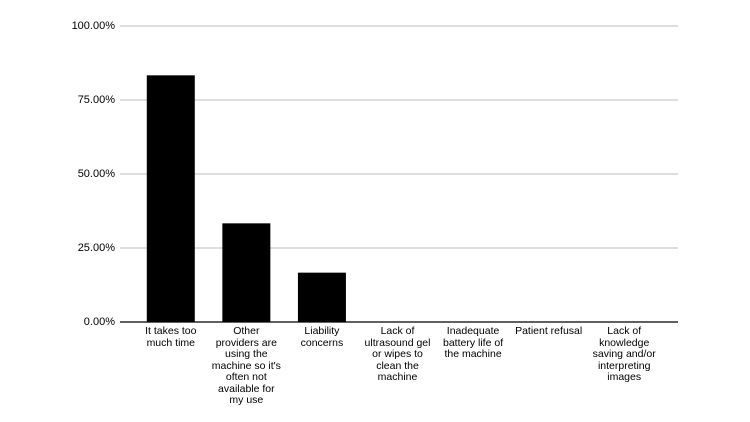 The width and height of the screenshot is (750, 422). I want to click on y-tick-label: 75.00%, so click(97, 100).